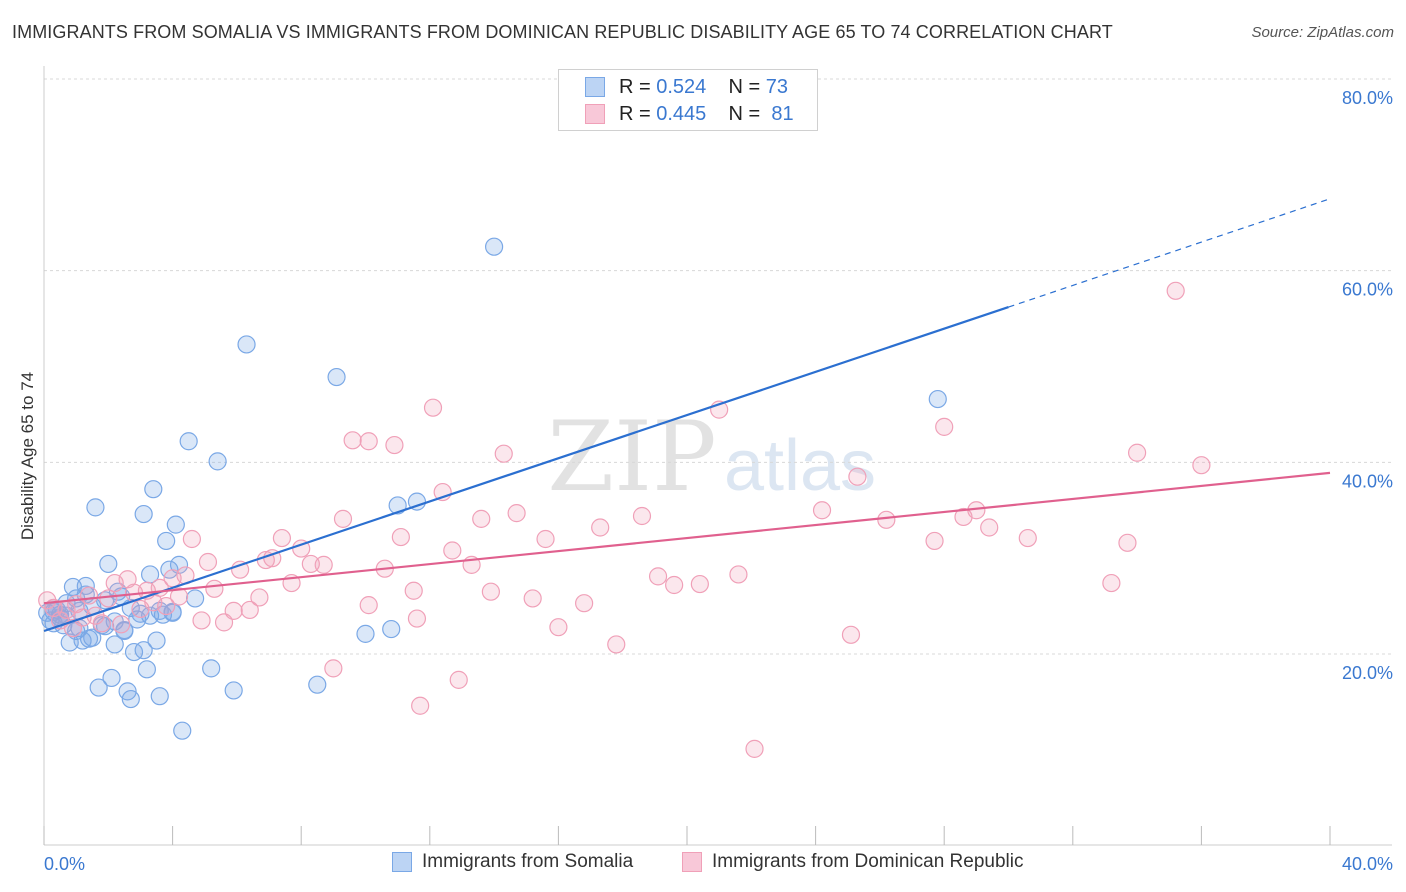 This screenshot has height=892, width=1406. What do you see at coordinates (631, 457) in the screenshot?
I see `watermark-zip: ZIP` at bounding box center [631, 457].